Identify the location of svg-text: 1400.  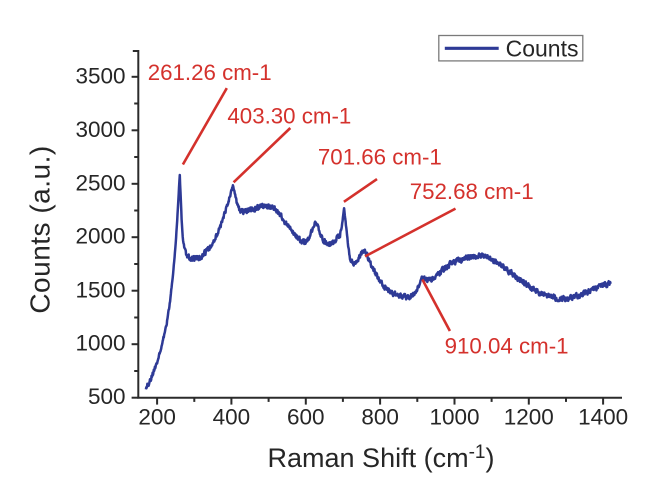
(603, 417).